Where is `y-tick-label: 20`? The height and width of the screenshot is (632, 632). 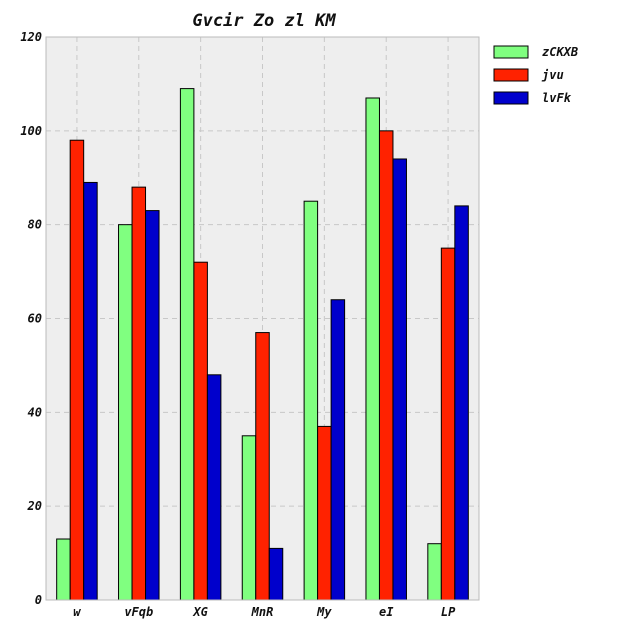 y-tick-label: 20 is located at coordinates (34, 506).